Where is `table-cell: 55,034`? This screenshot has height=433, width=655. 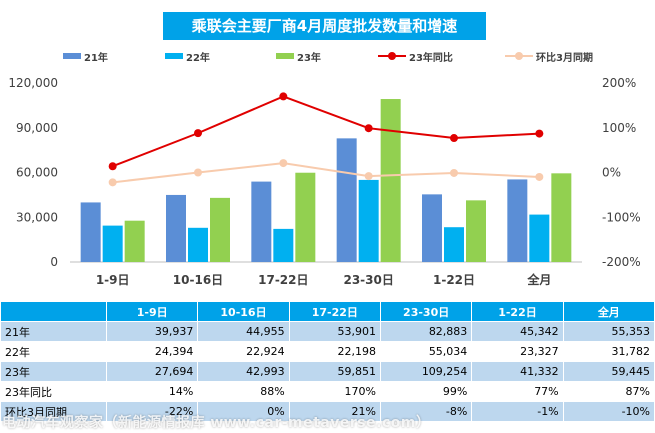 table-cell: 55,034 is located at coordinates (426, 351).